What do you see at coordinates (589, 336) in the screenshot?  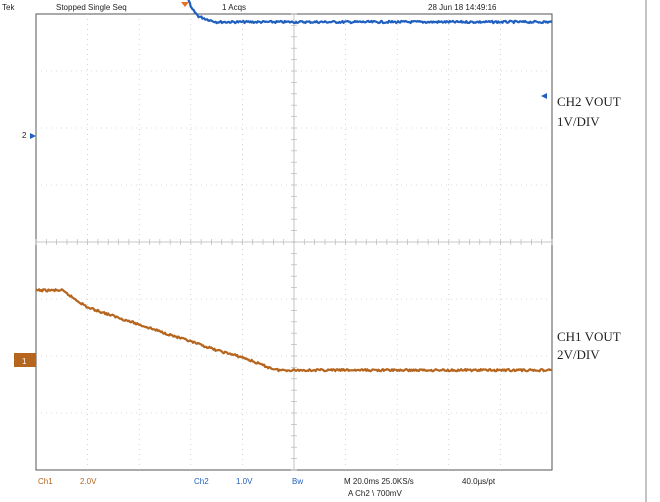 I see `ch1-annotation-name: CH1 VOUT` at bounding box center [589, 336].